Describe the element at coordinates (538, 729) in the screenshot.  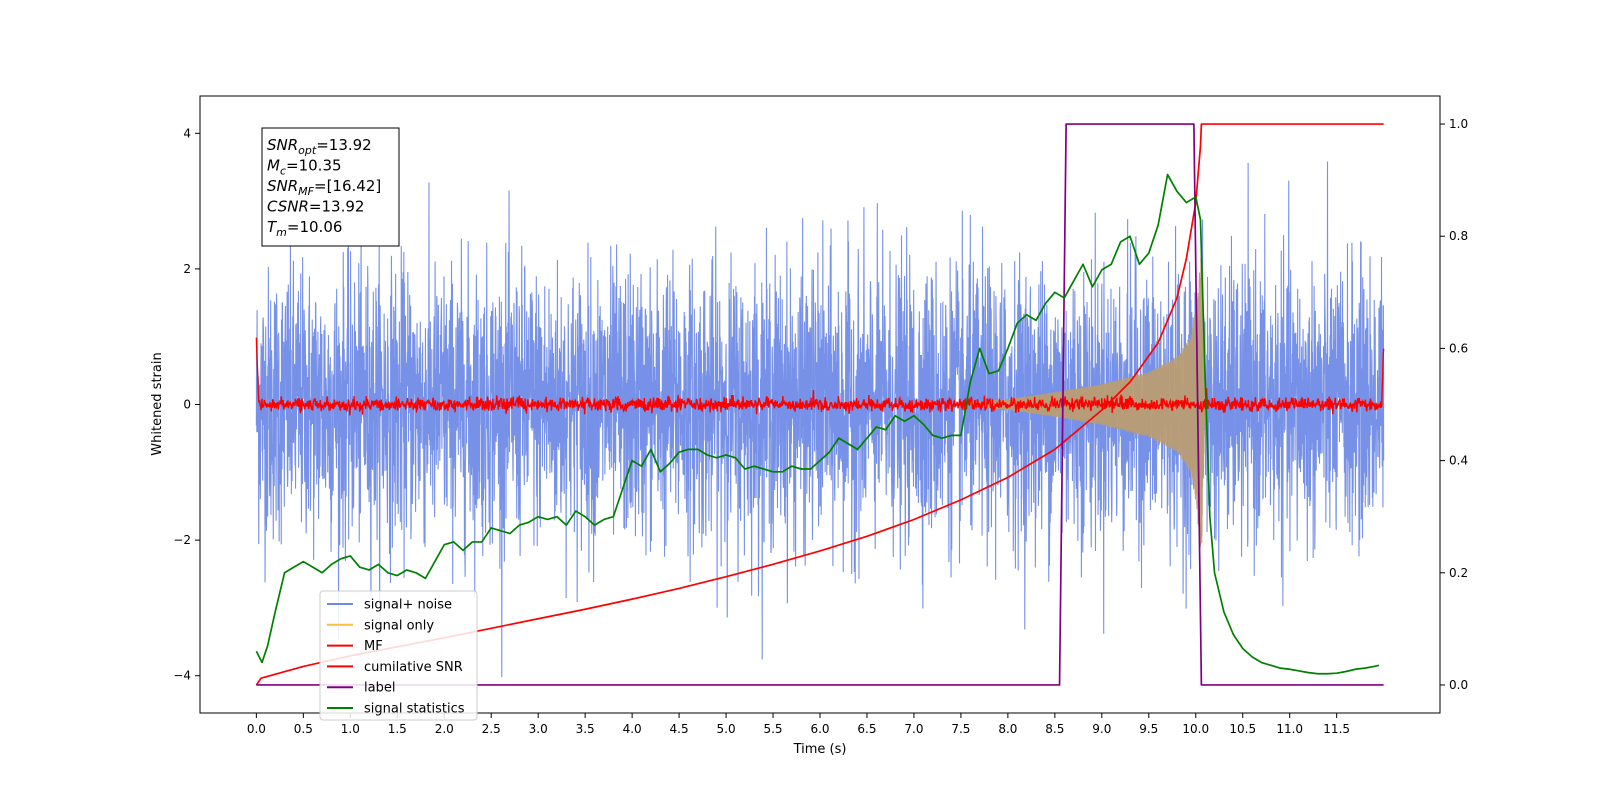
I see `x-tick-label: 3.0` at that location.